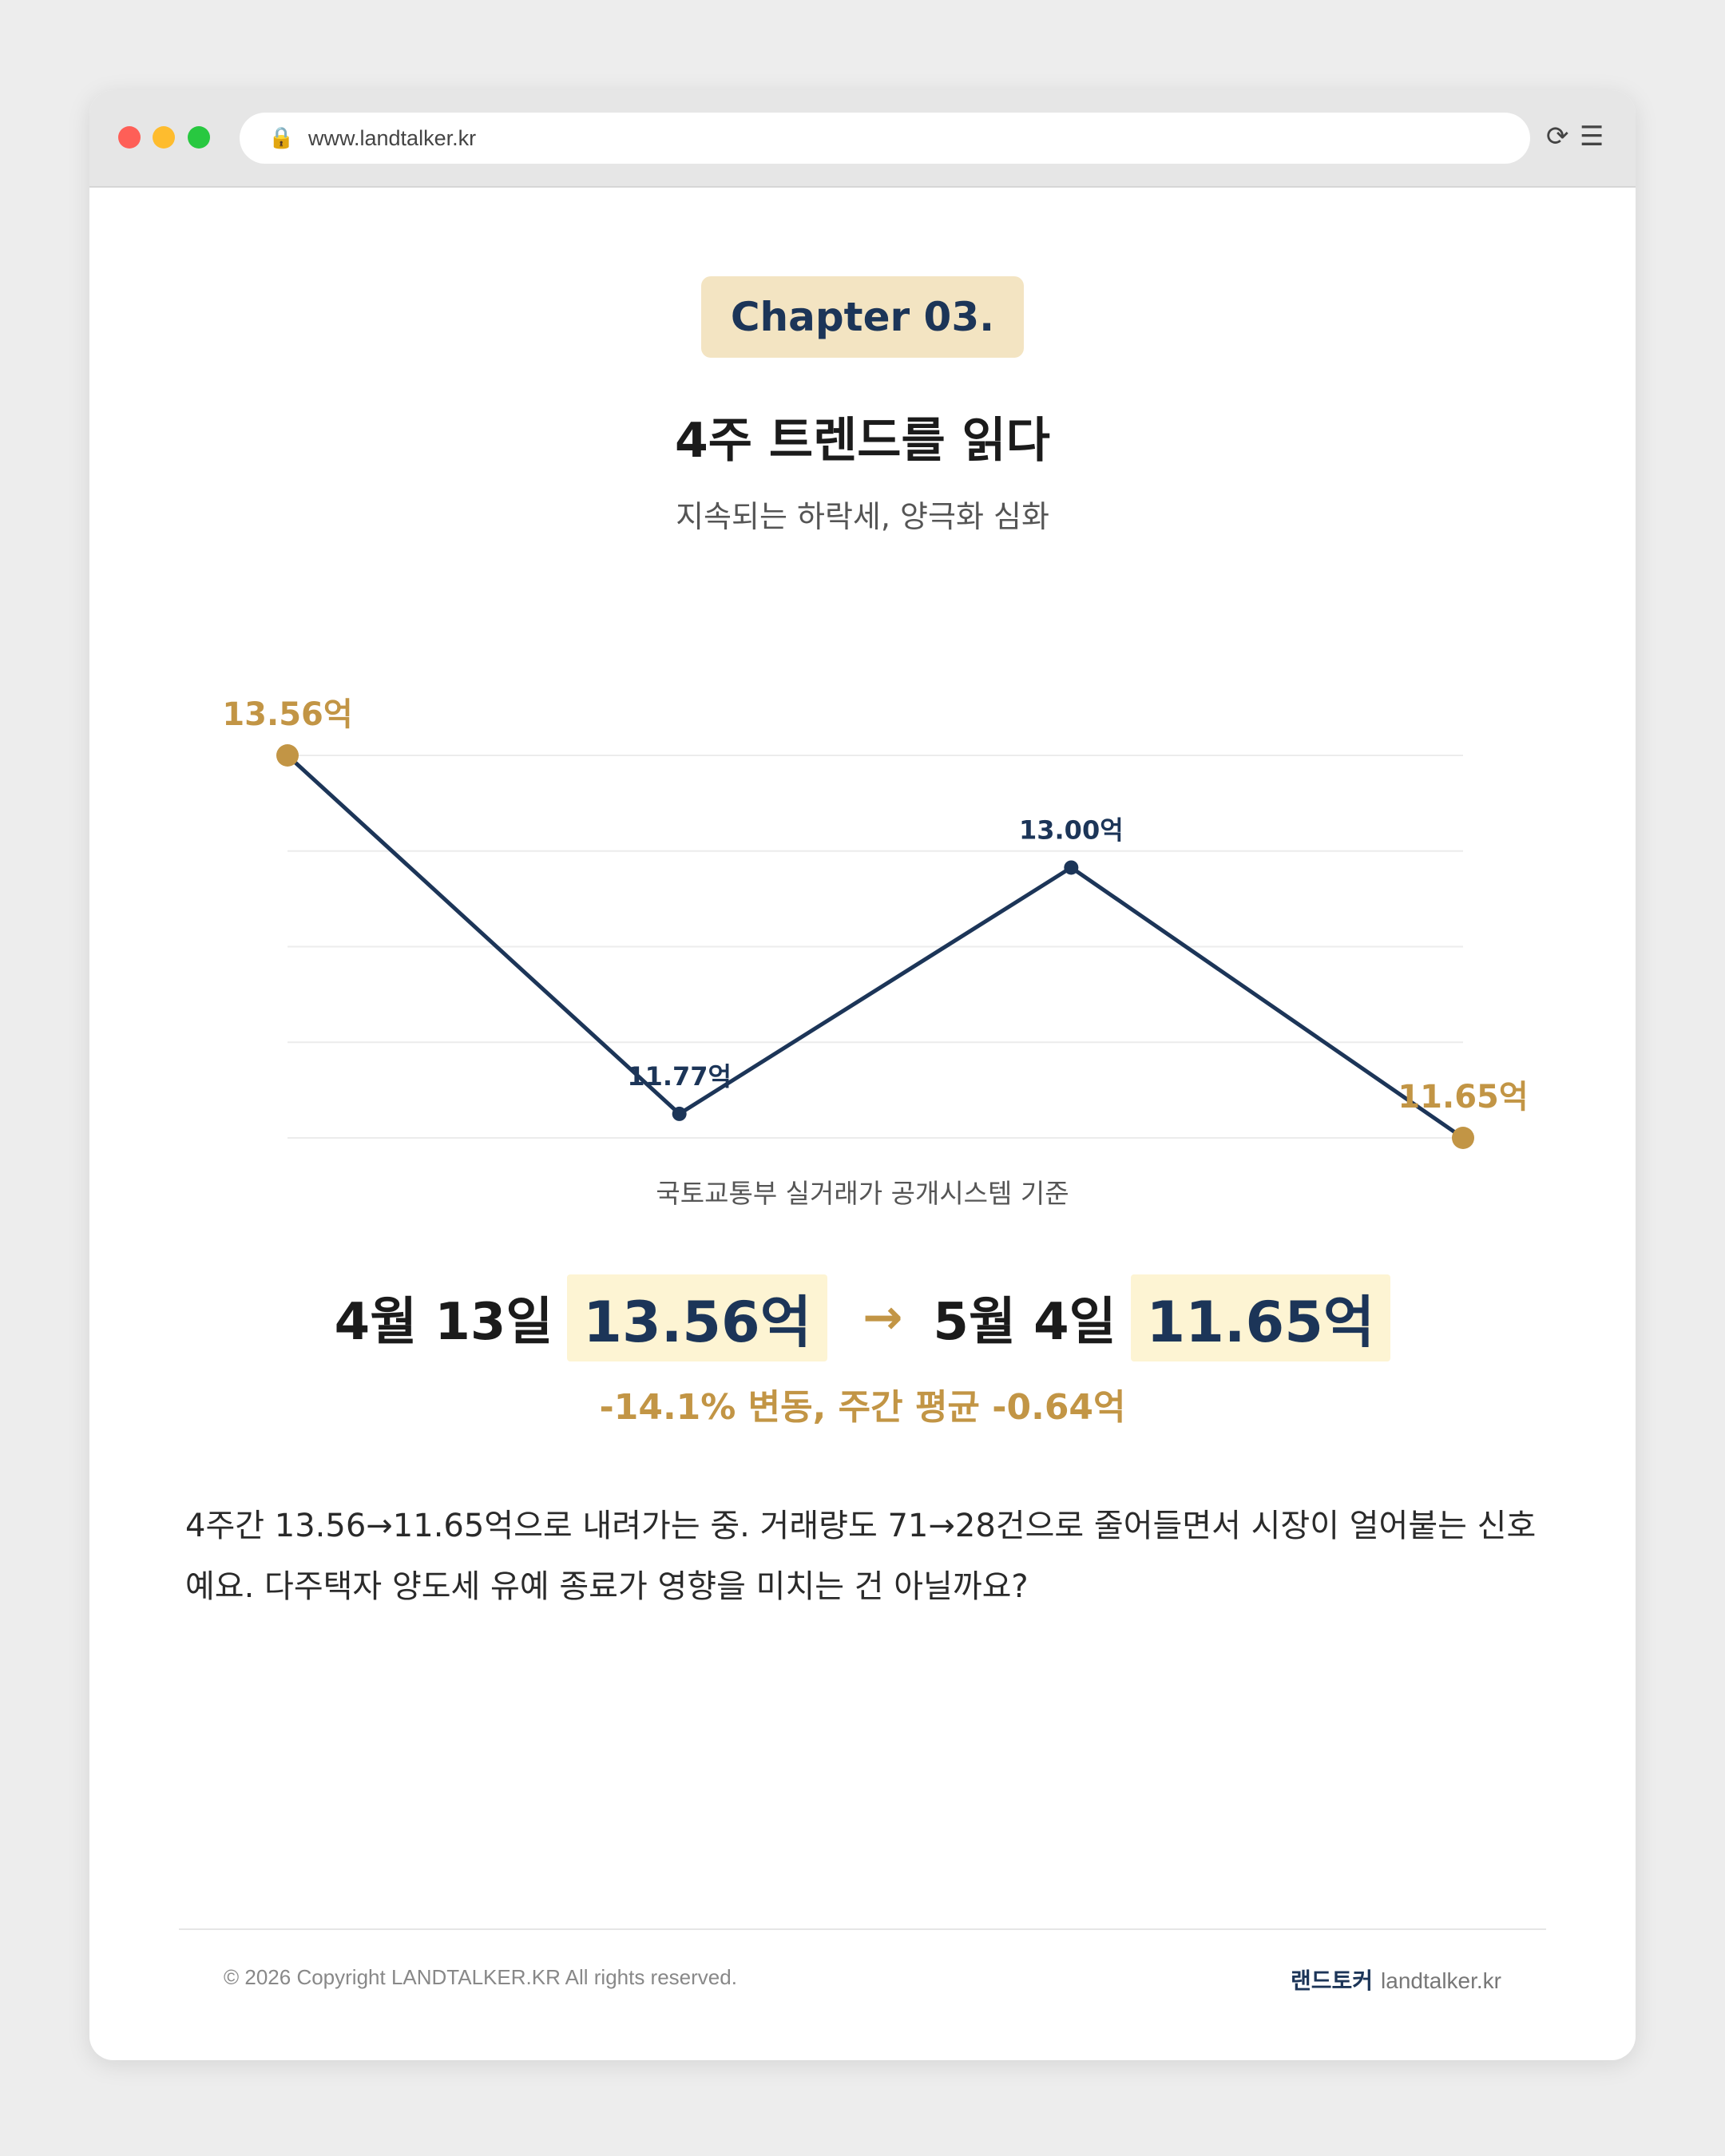 The image size is (1725, 2156). What do you see at coordinates (1463, 1097) in the screenshot?
I see `data-label: 11.65억` at bounding box center [1463, 1097].